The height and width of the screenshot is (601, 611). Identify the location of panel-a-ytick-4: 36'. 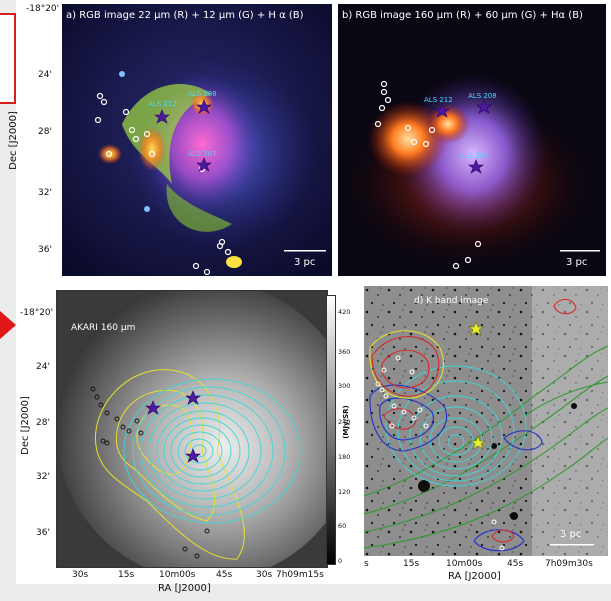
(45, 250).